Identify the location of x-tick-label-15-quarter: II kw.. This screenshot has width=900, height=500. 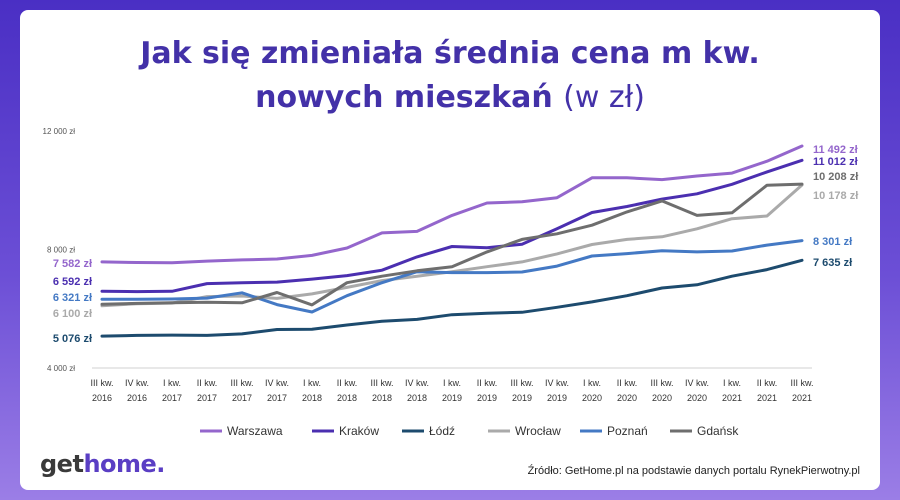
(627, 383).